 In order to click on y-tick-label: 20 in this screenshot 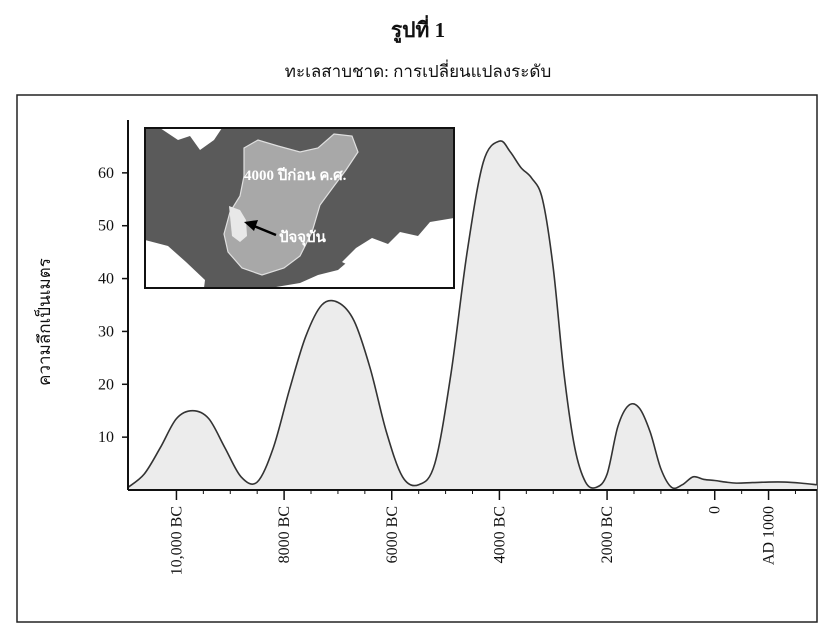, I will do `click(106, 384)`.